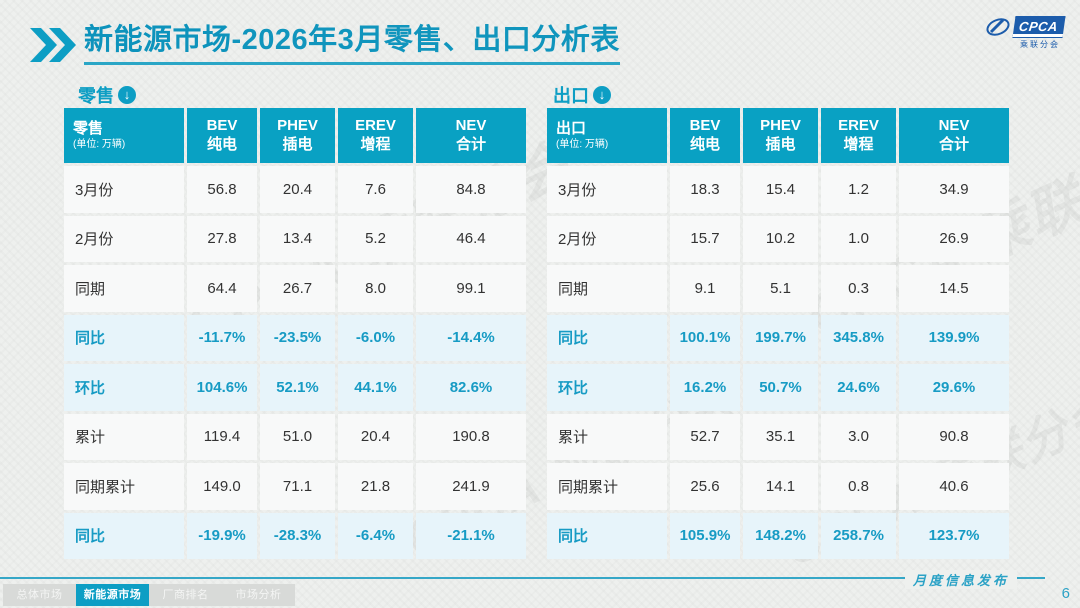 The width and height of the screenshot is (1080, 608). I want to click on title-row: 新能源市场-2026年3月零售、出口分析表, so click(325, 45).